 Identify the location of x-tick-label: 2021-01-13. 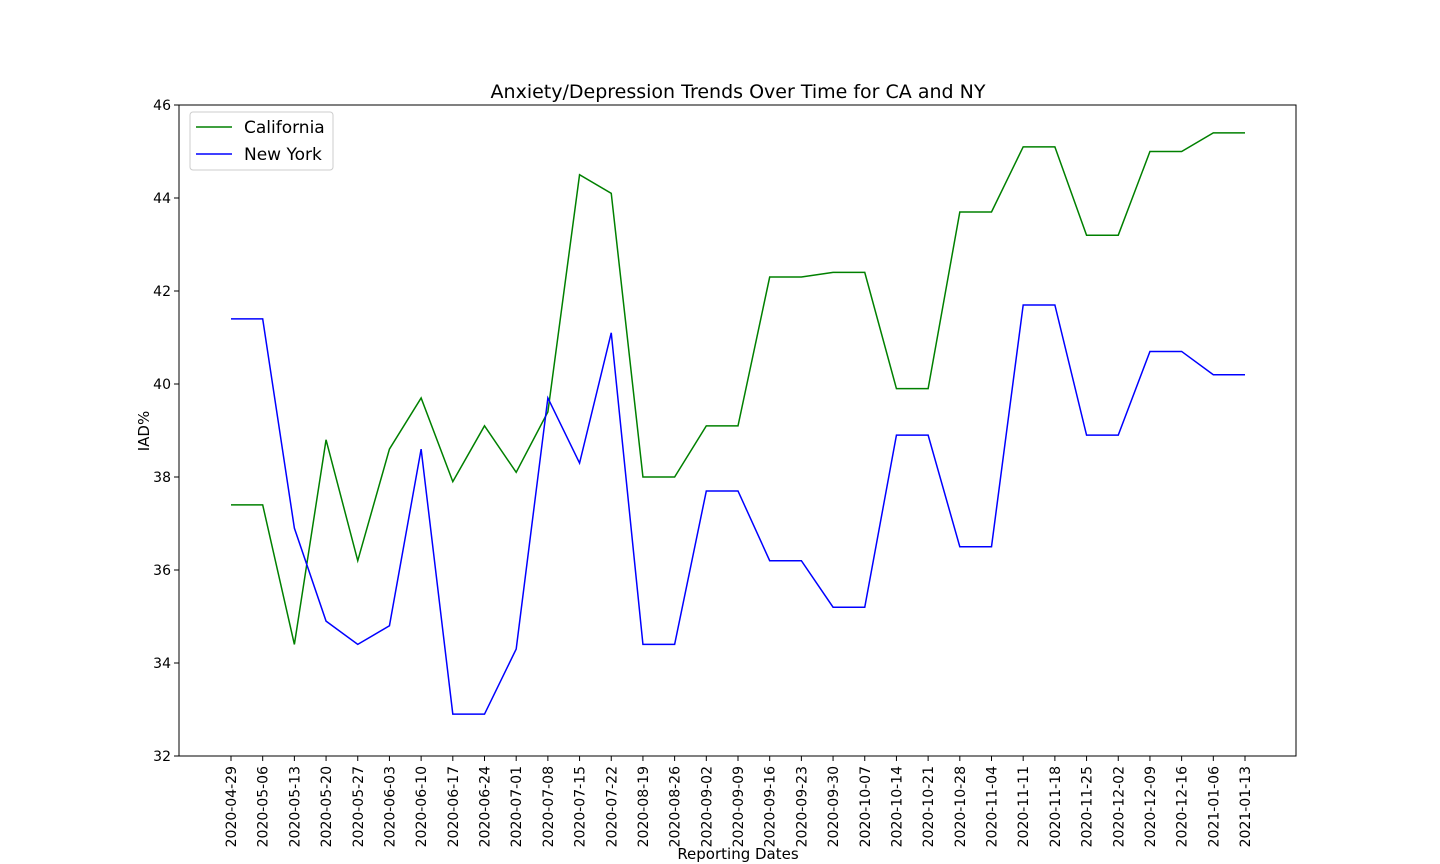
(1246, 806).